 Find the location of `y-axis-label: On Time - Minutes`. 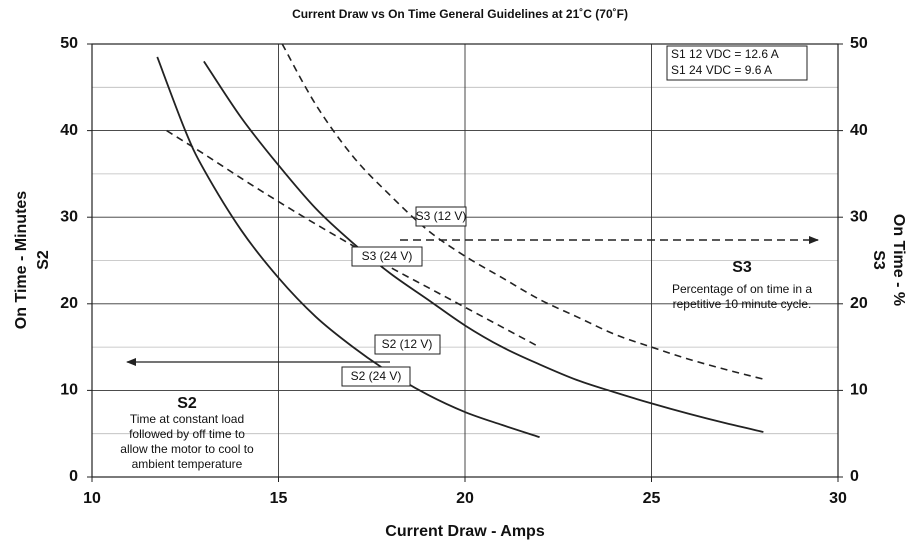

y-axis-label: On Time - Minutes is located at coordinates (21, 260).